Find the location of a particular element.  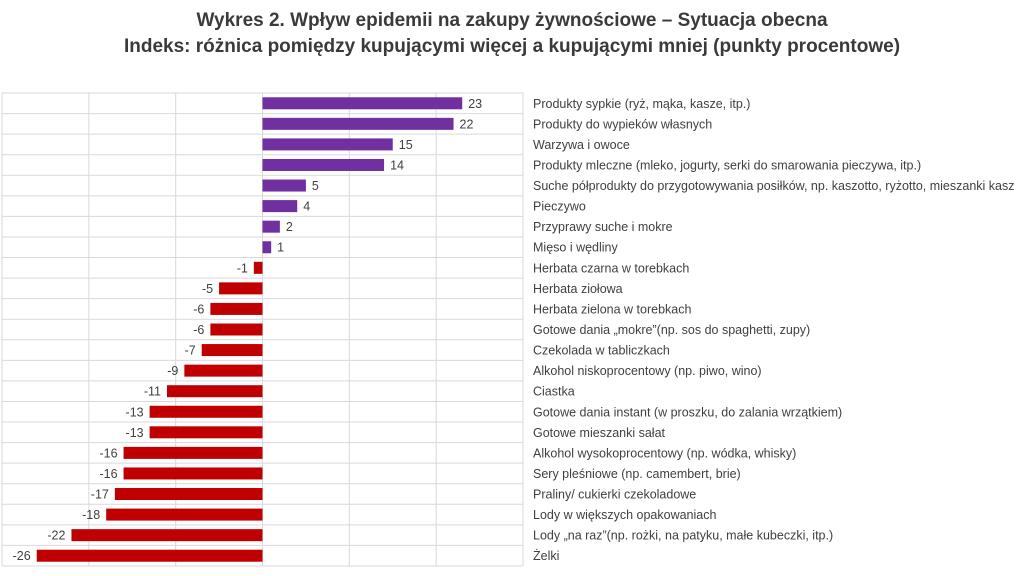

category-label: Ciastka is located at coordinates (554, 392).